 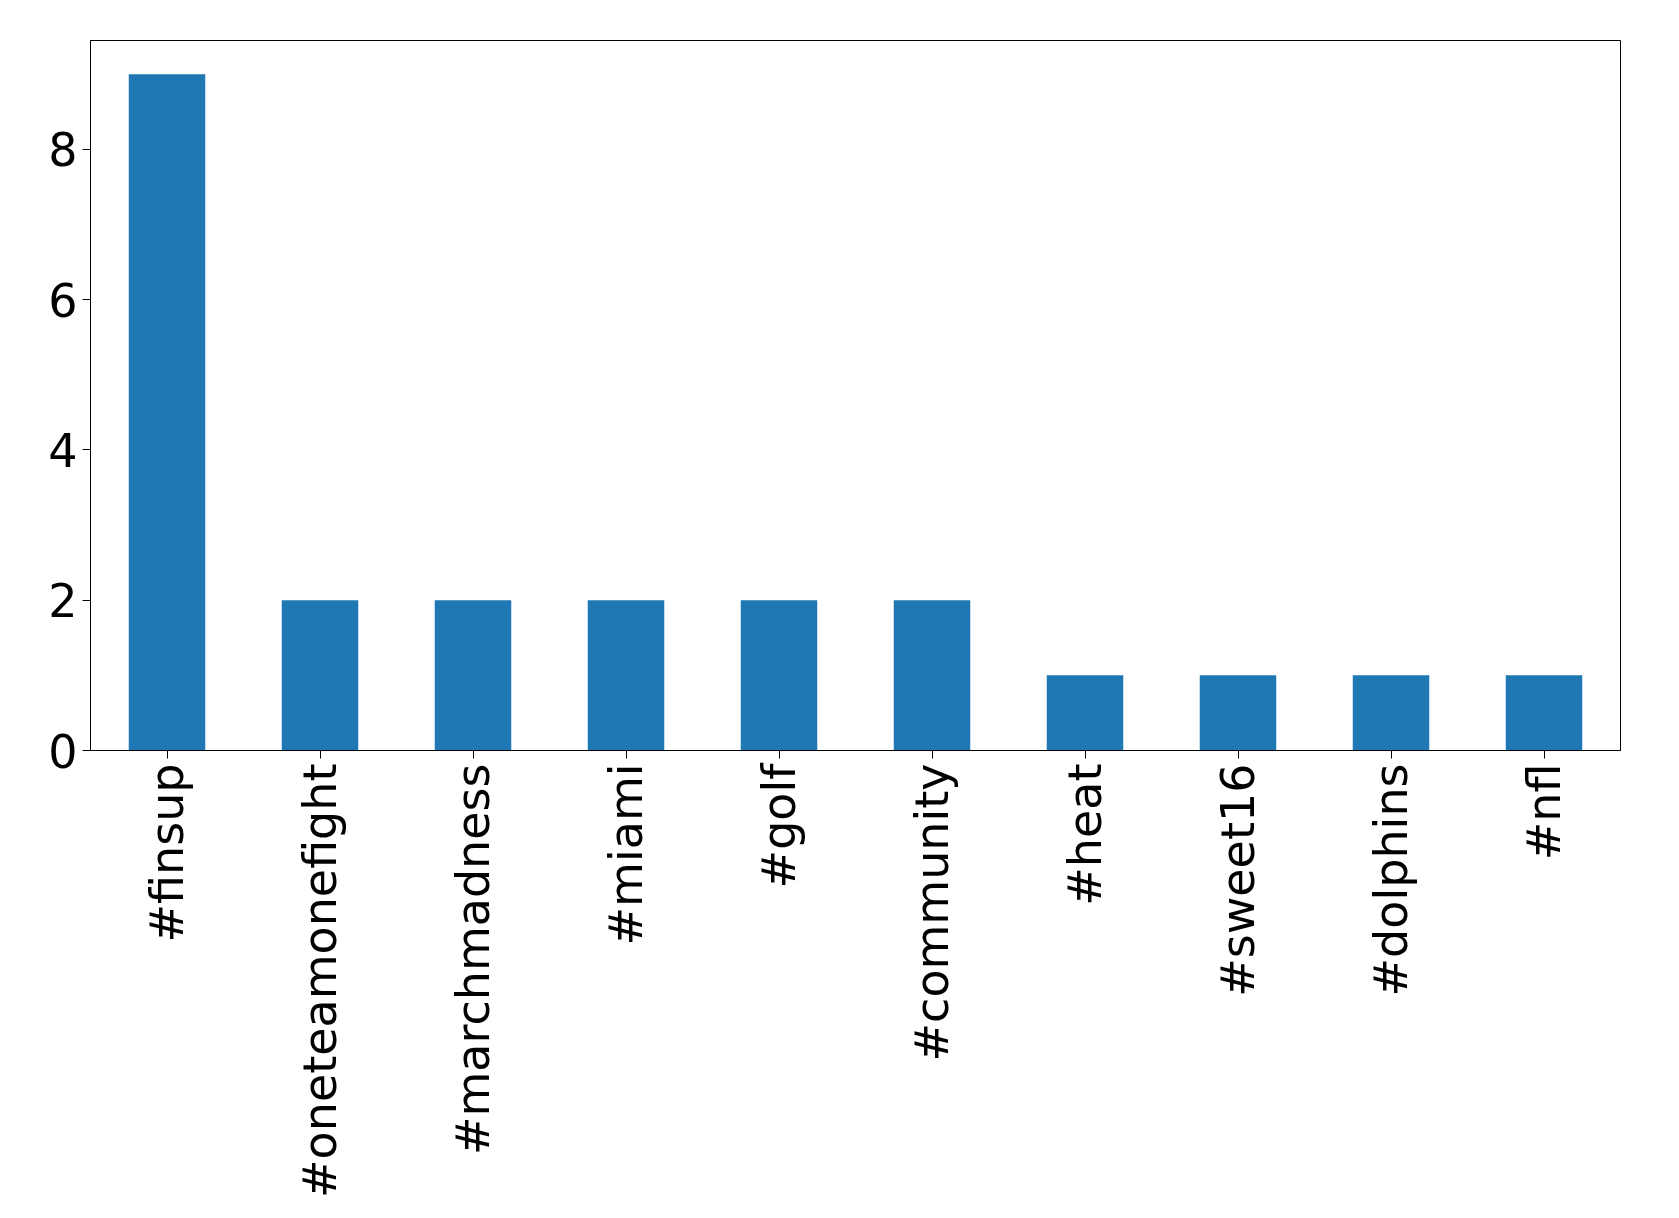 What do you see at coordinates (473, 959) in the screenshot?
I see `x-tick-label: #marchmadness` at bounding box center [473, 959].